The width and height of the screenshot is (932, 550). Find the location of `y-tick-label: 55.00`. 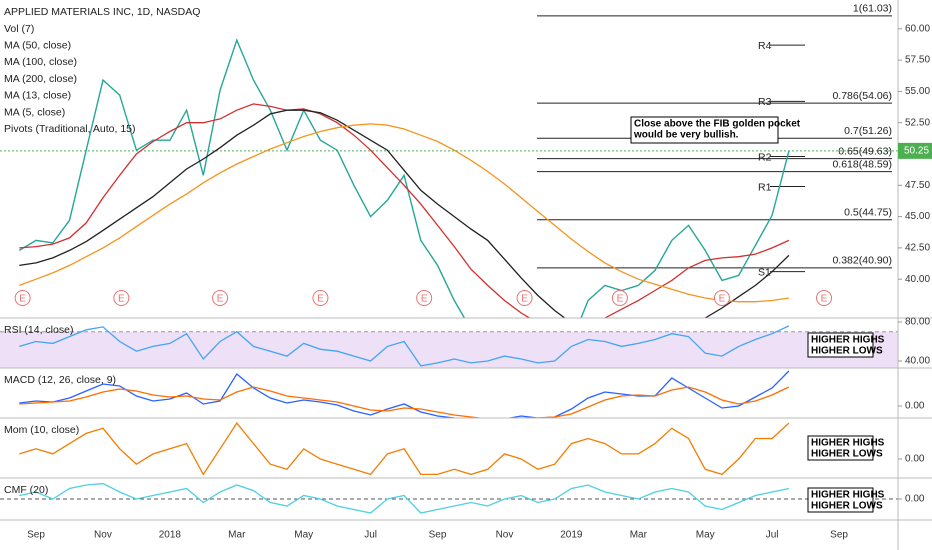

y-tick-label: 55.00 is located at coordinates (917, 91).